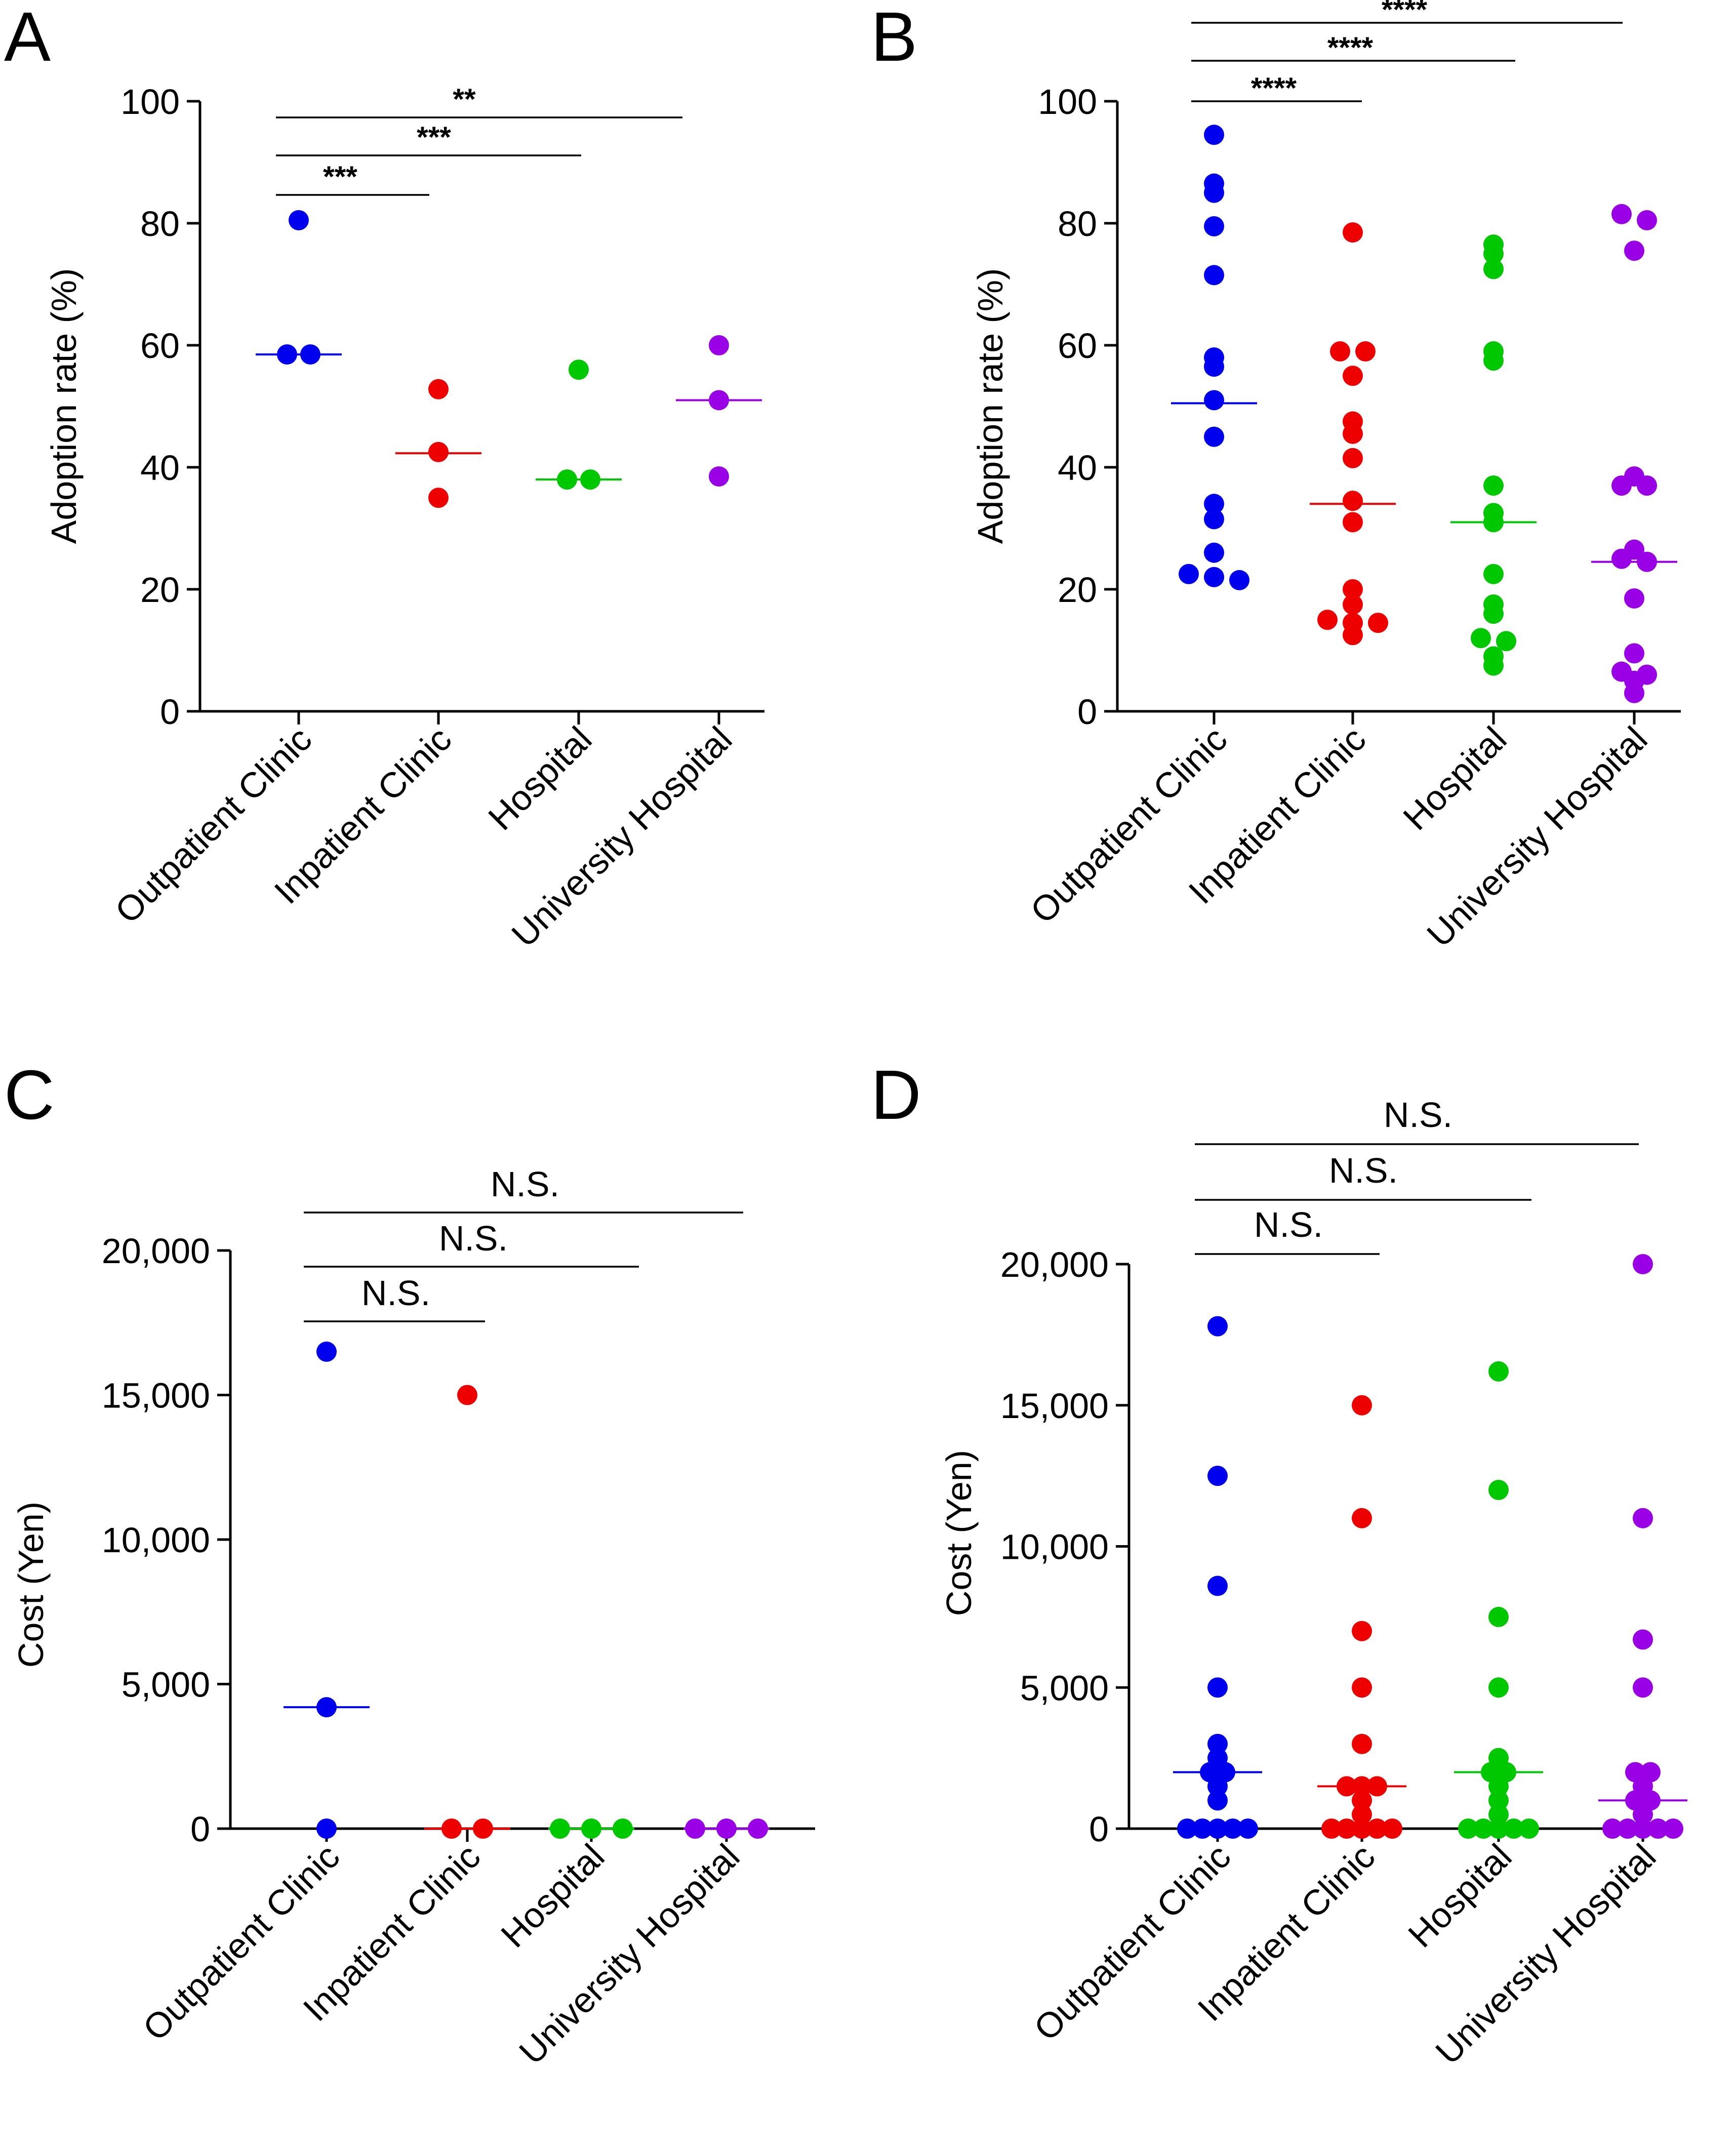 This screenshot has width=1736, height=2141. I want to click on panel-letter: A, so click(27, 38).